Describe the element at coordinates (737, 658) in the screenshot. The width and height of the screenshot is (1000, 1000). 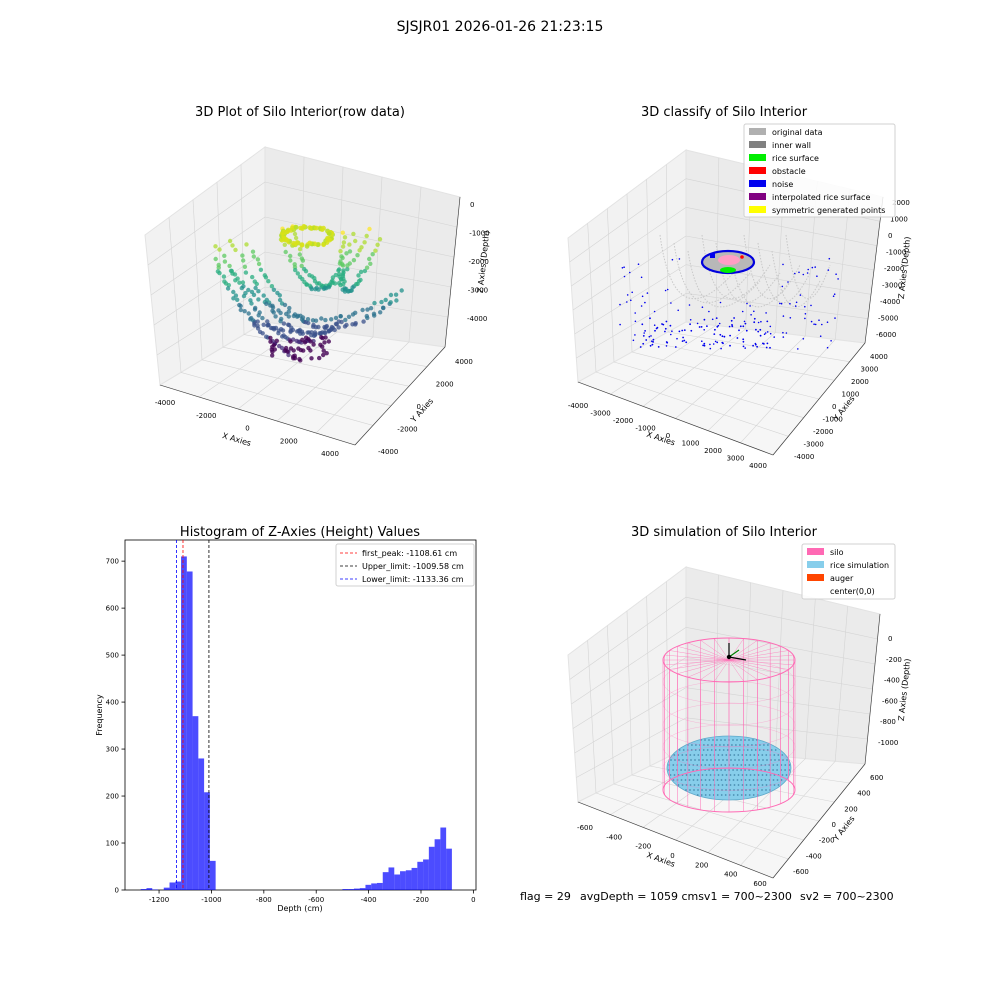
I see `auger-arm-right` at that location.